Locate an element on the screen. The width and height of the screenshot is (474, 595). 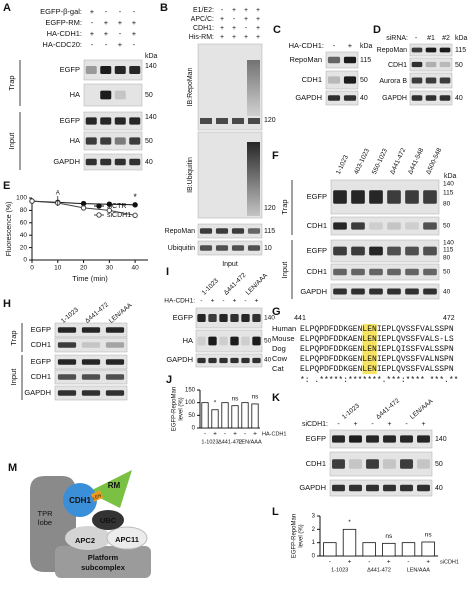
x-tick-label: 0 is located at coordinates (32, 268).